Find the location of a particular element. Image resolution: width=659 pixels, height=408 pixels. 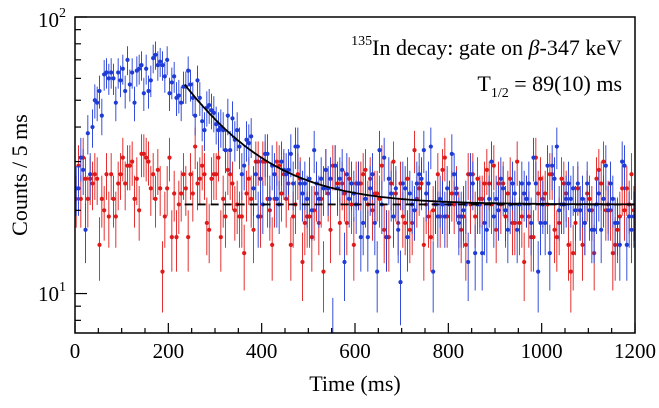

x-tick-label: 800 is located at coordinates (449, 351).